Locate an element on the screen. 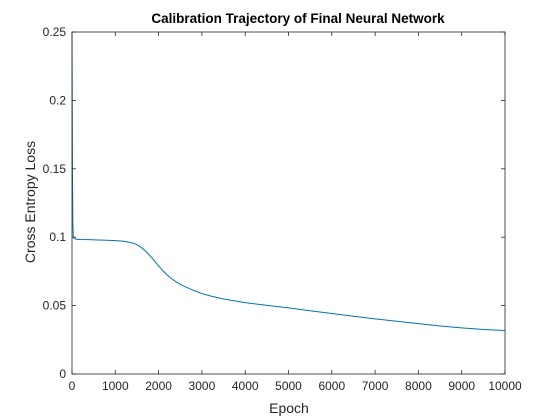 This screenshot has width=560, height=420. x-tick-label: 0 is located at coordinates (72, 386).